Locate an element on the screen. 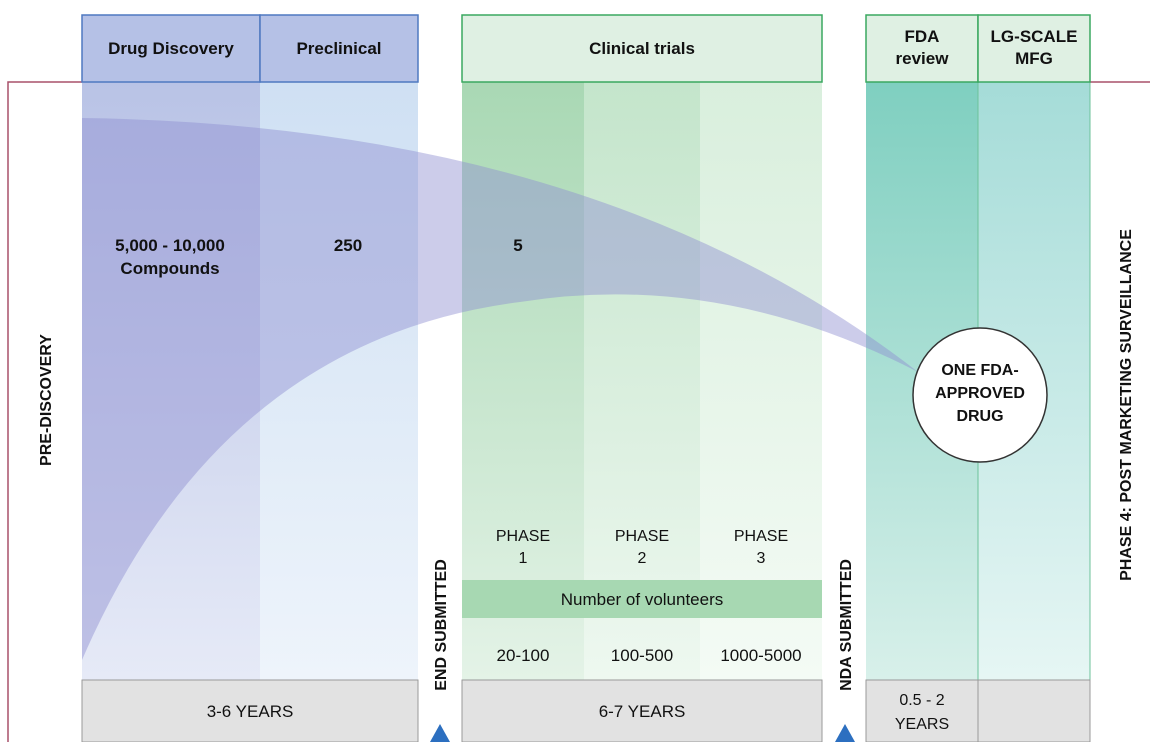  phase-name: 2 is located at coordinates (642, 558).